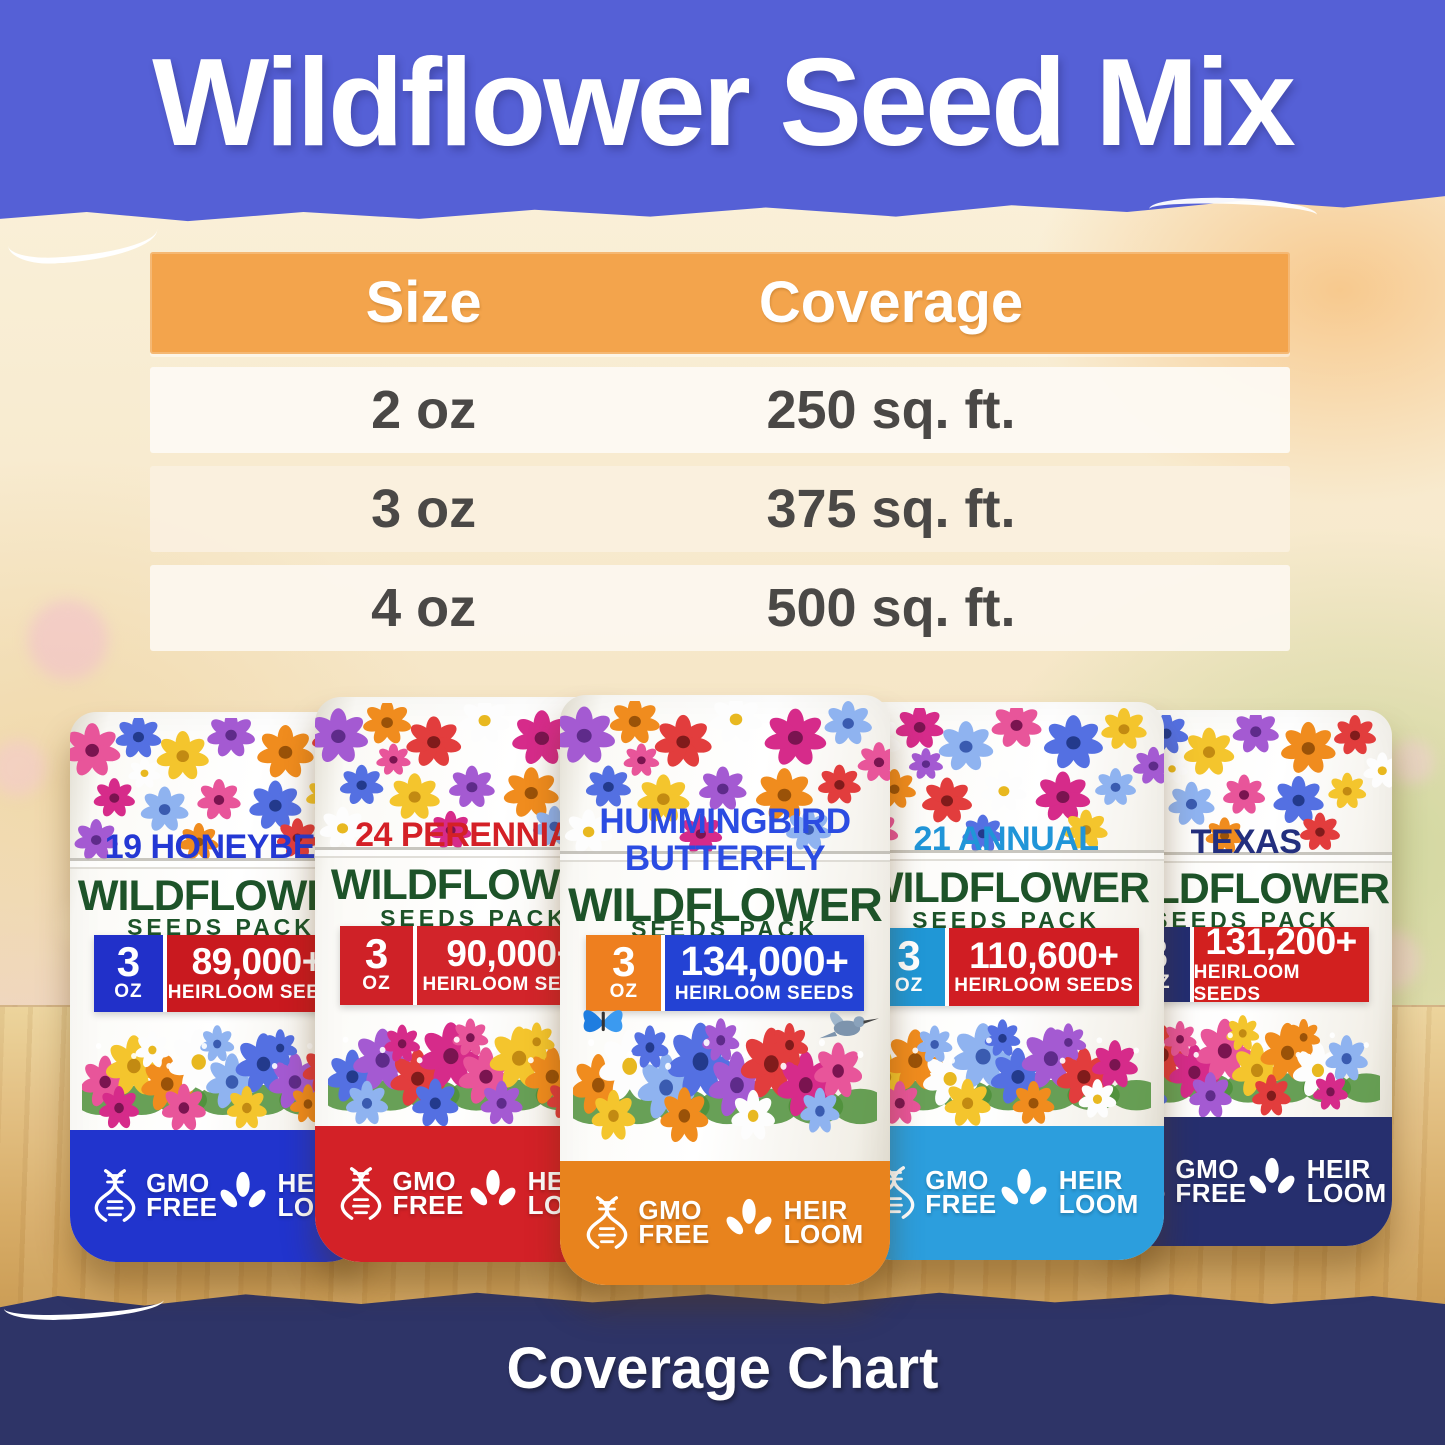 This screenshot has height=1445, width=1445. What do you see at coordinates (891, 509) in the screenshot?
I see `cell-coverage: 375 sq. ft.` at bounding box center [891, 509].